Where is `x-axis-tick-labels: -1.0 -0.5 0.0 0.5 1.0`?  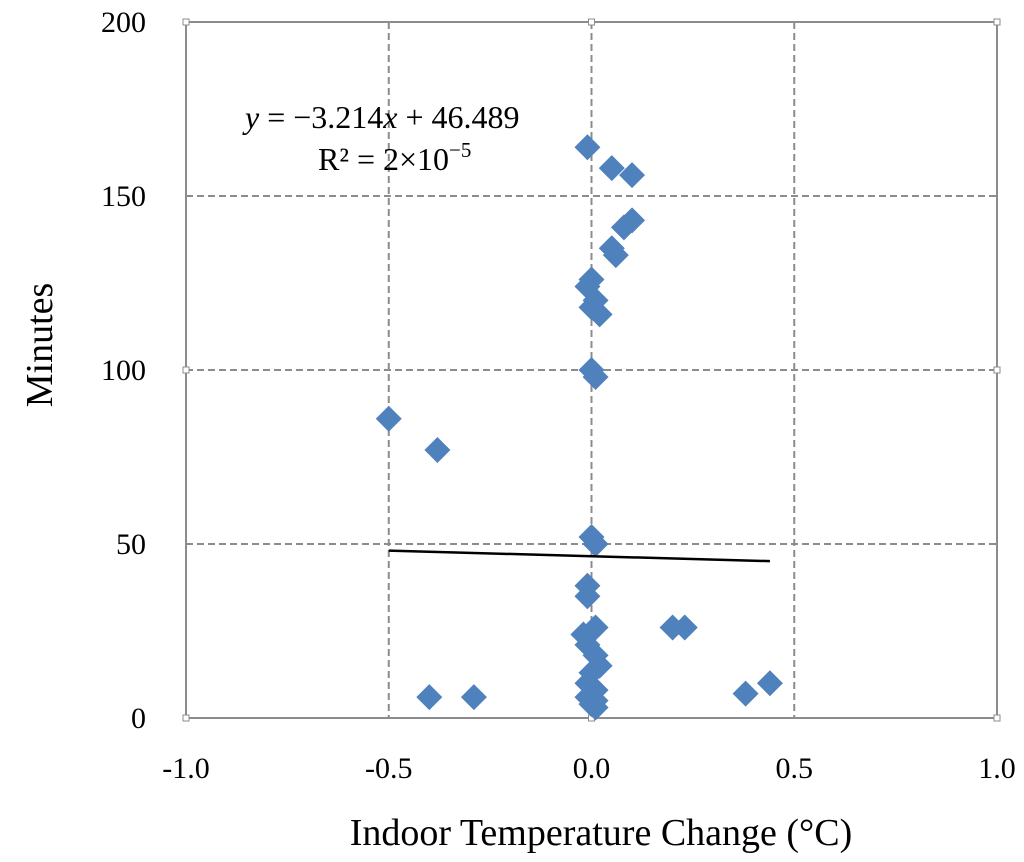
x-axis-tick-labels: -1.0 -0.5 0.0 0.5 1.0 is located at coordinates (589, 768).